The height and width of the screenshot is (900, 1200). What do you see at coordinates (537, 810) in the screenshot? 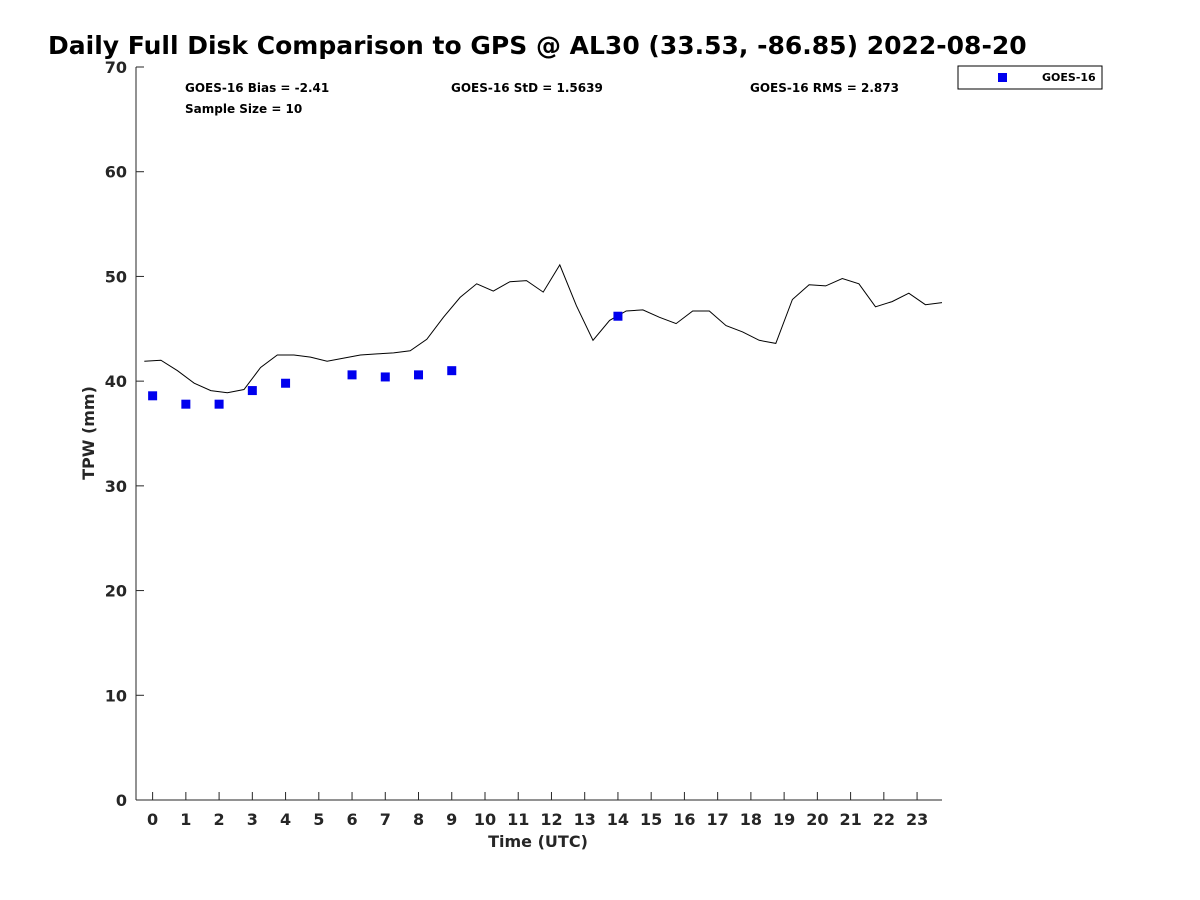
I see `x-ticks: 0 1 2 3 4 5 6 7 8 9 10 11 12 13 14 15 16 17 18 19 20 21 22 23` at bounding box center [537, 810].